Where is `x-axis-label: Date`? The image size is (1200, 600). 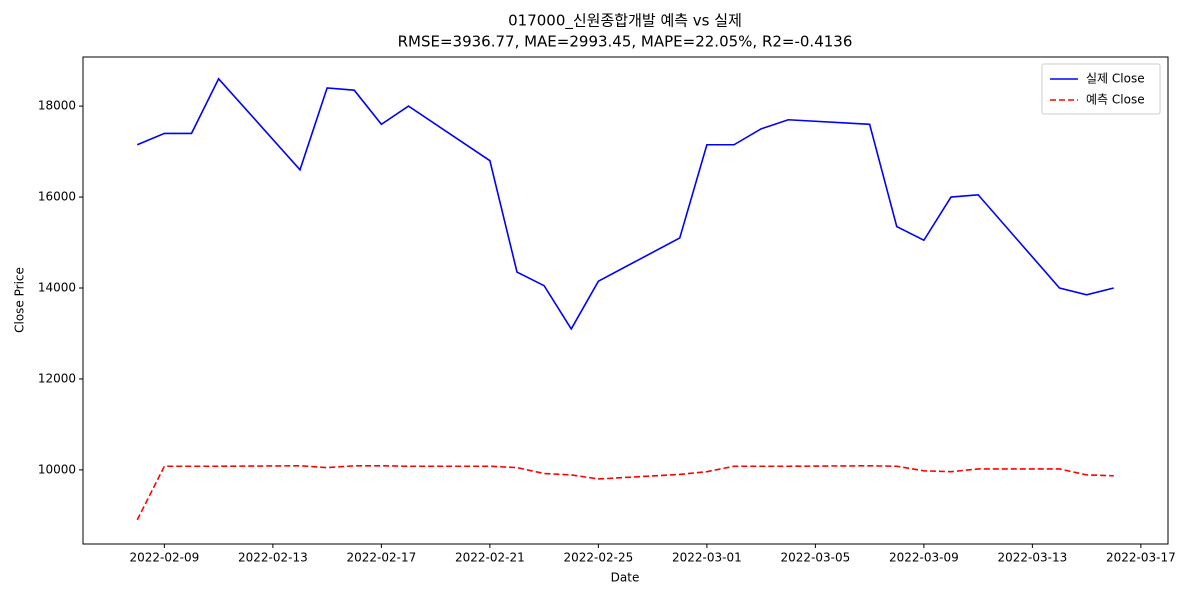
x-axis-label: Date is located at coordinates (625, 578).